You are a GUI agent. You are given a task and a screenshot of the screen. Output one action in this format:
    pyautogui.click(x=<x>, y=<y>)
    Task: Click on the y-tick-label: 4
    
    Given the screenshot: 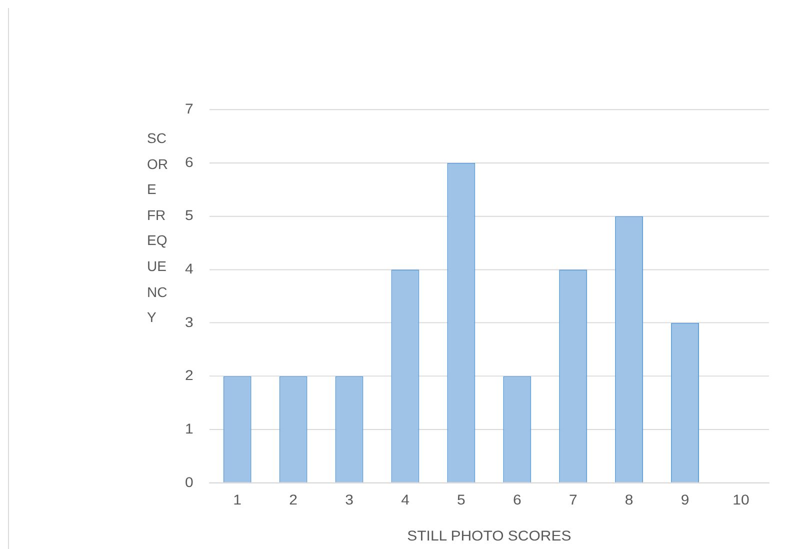 What is the action you would take?
    pyautogui.click(x=189, y=270)
    